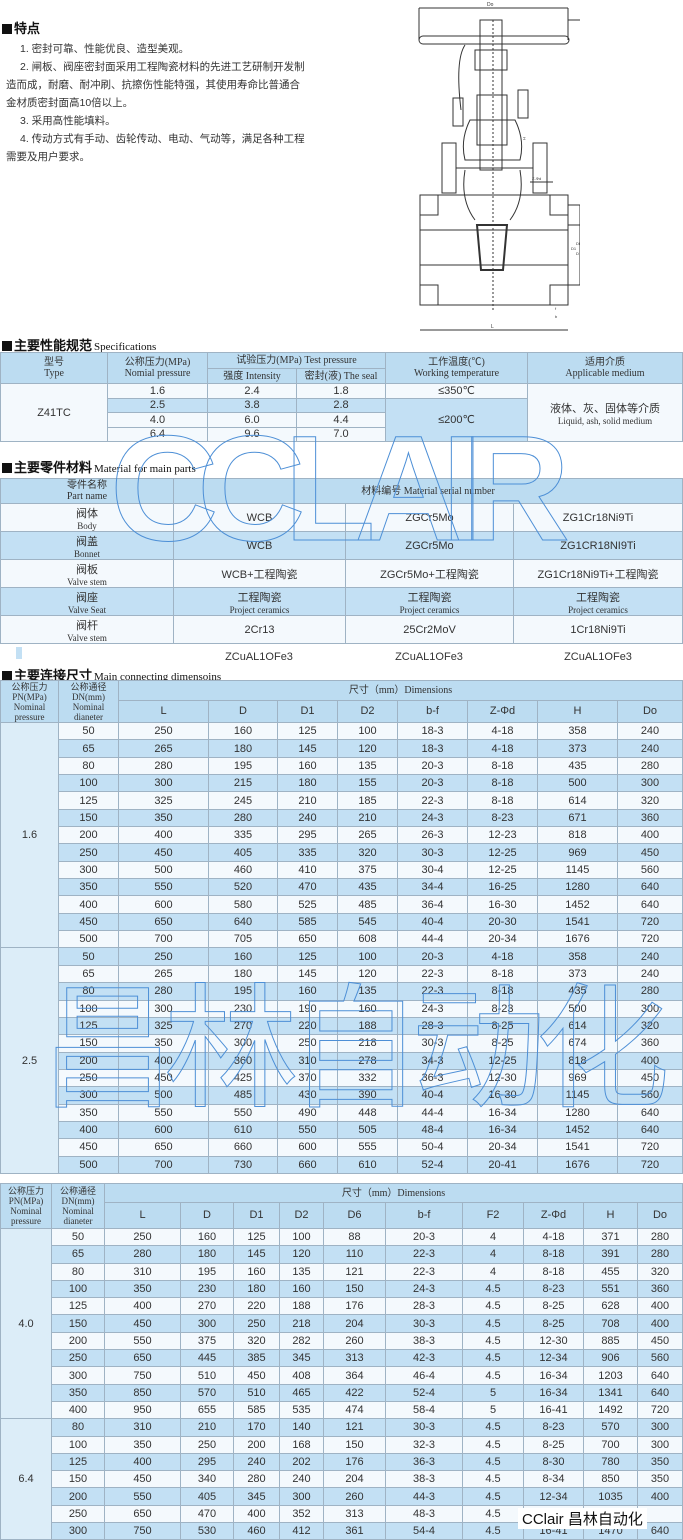 The height and width of the screenshot is (1540, 683). Describe the element at coordinates (342, 1078) in the screenshot. I see `dimension-row: 250 450 425 370 332 36-3 12-30 969 450` at that location.